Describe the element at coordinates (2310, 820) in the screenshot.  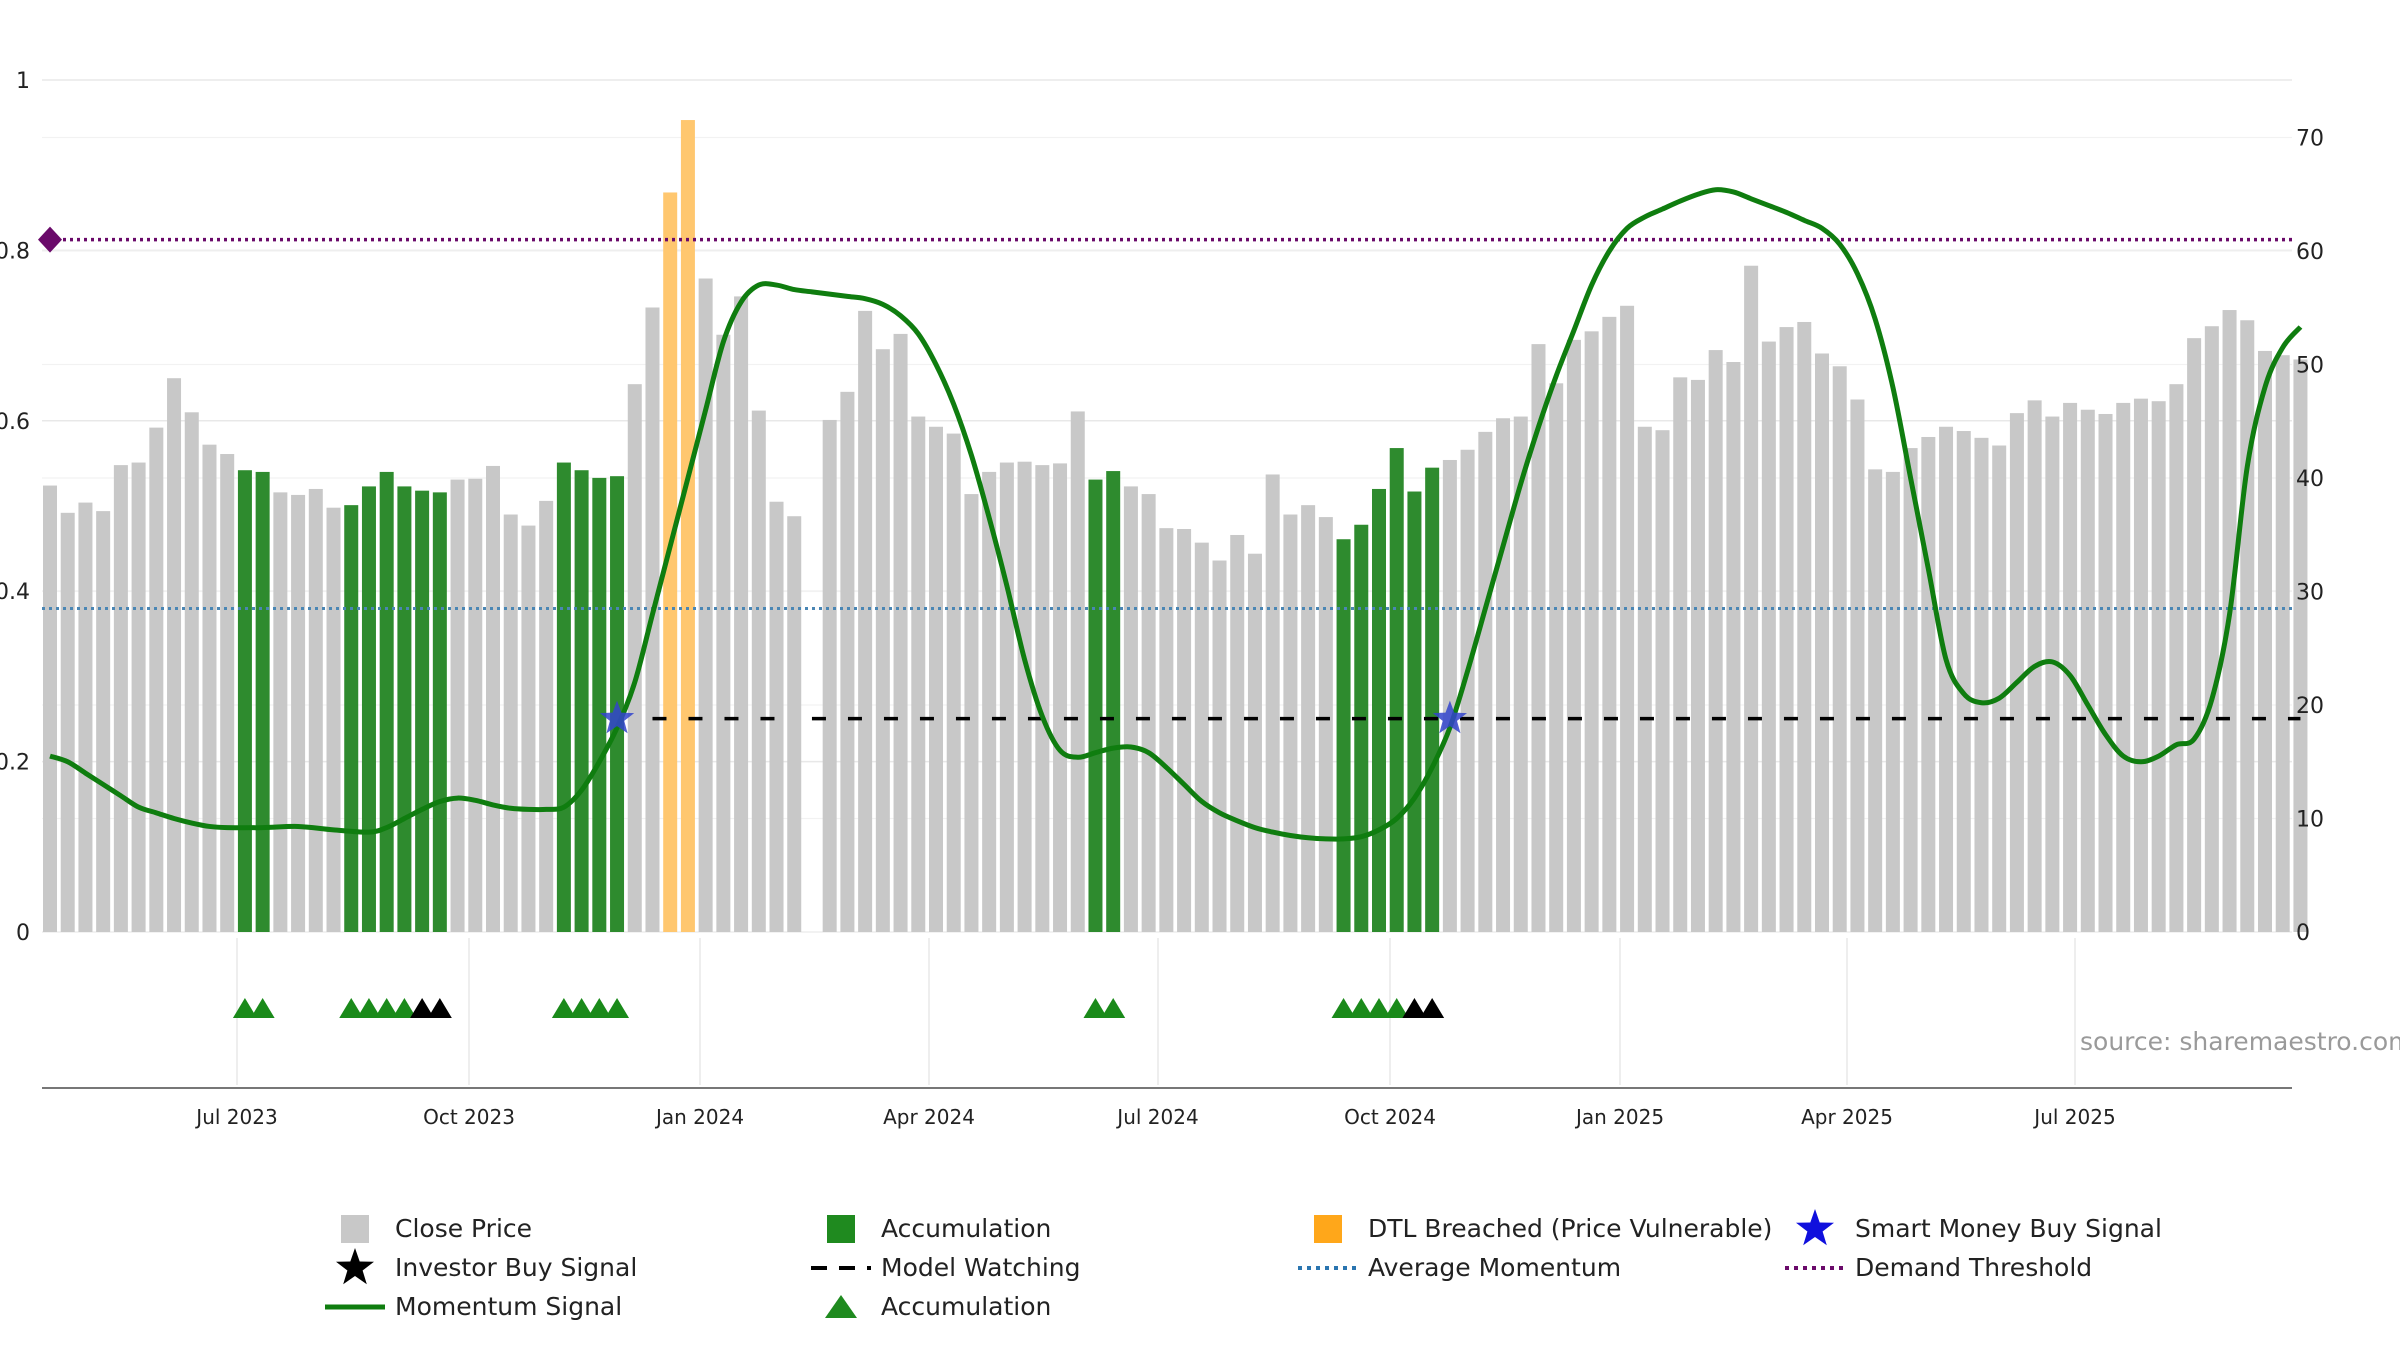
I see `right-tick-1: 10` at that location.